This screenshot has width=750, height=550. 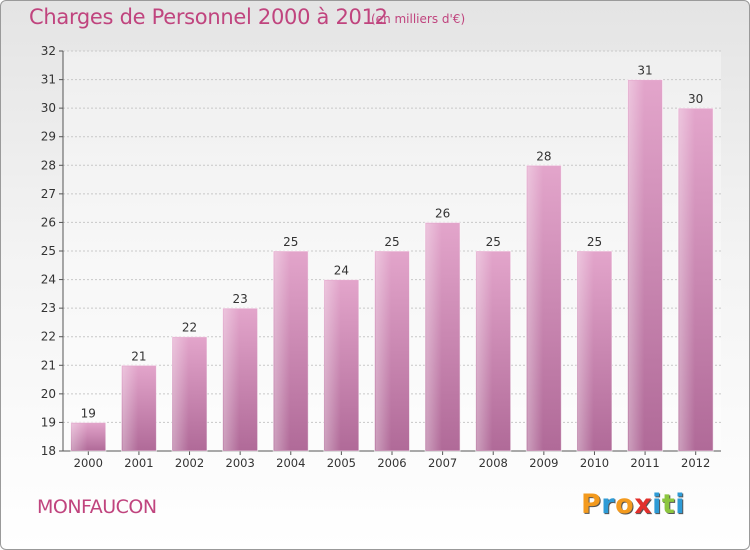 I want to click on x-tick-label-2010: 2010, so click(x=594, y=463).